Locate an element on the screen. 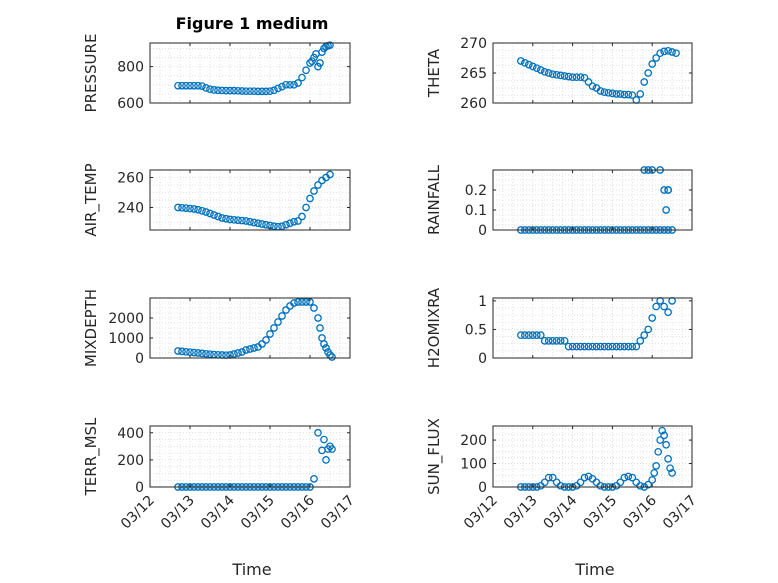 This screenshot has height=583, width=778. y-tick-label: 2000 is located at coordinates (126, 319).